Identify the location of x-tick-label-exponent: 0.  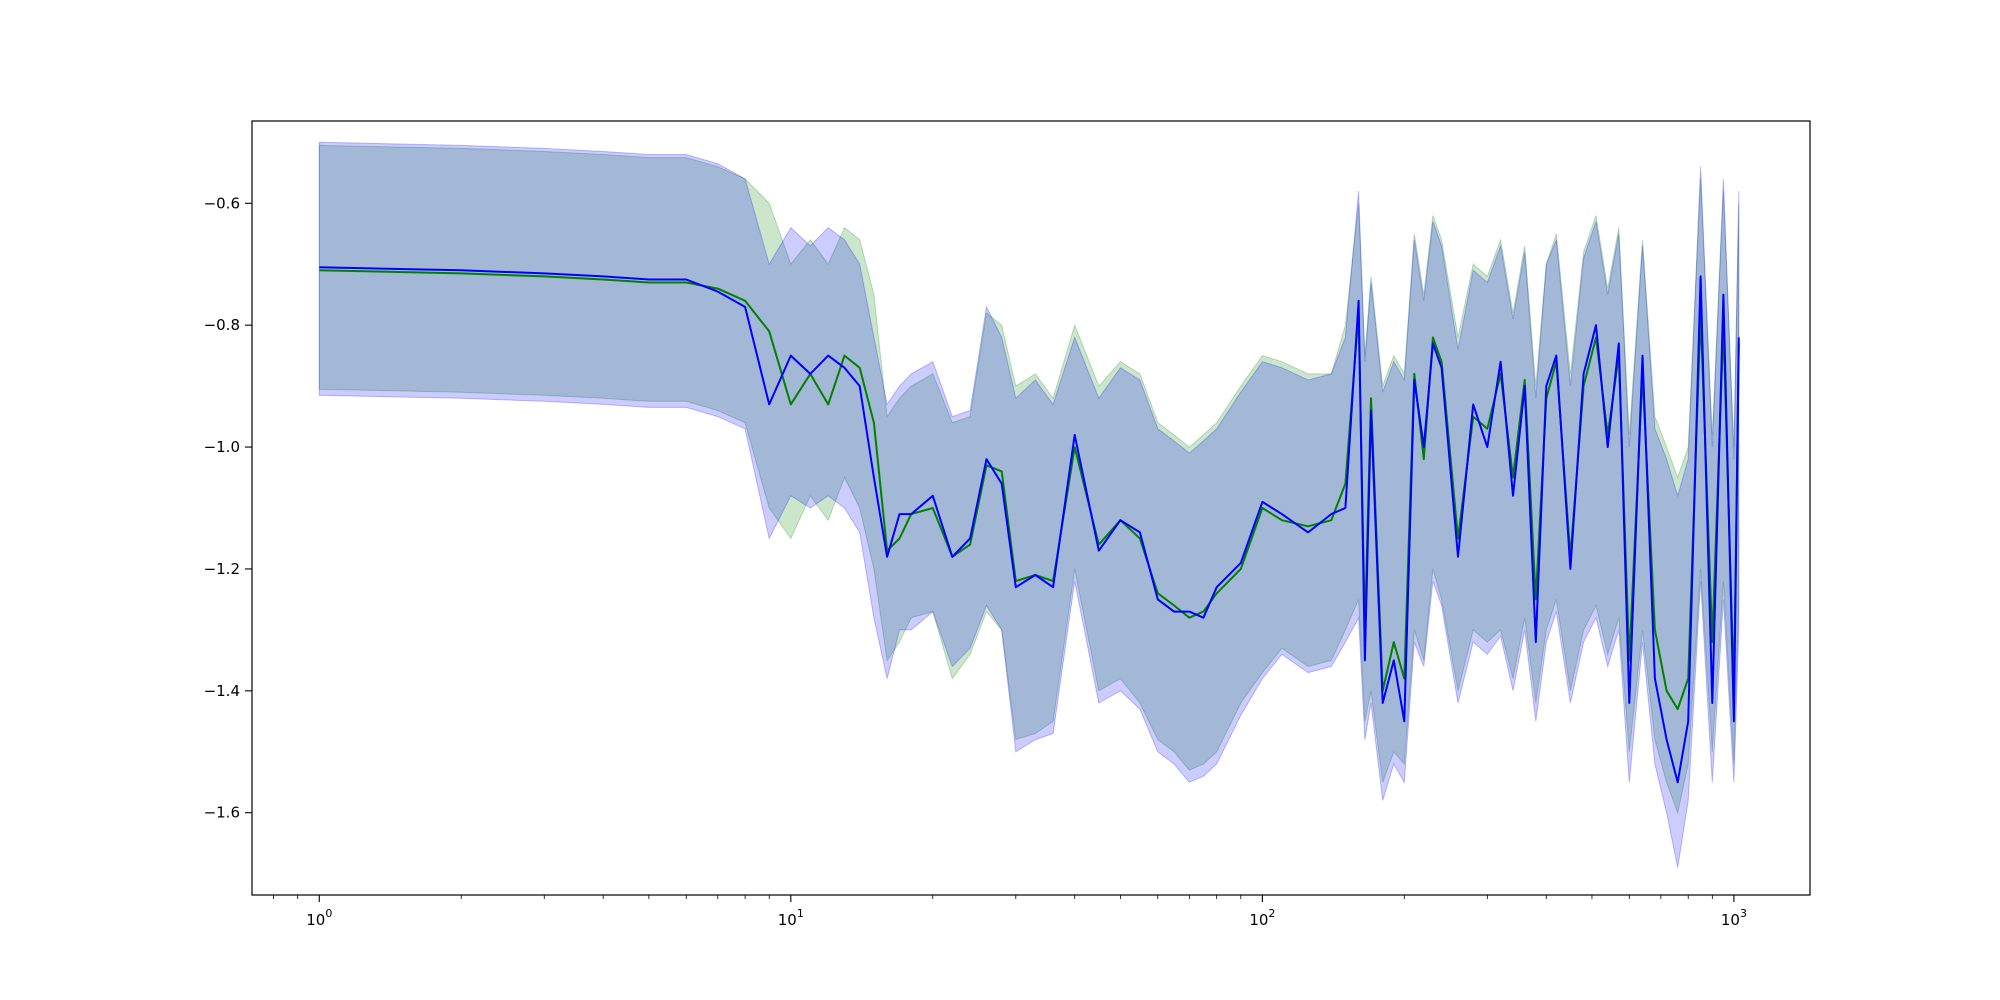
(328, 913).